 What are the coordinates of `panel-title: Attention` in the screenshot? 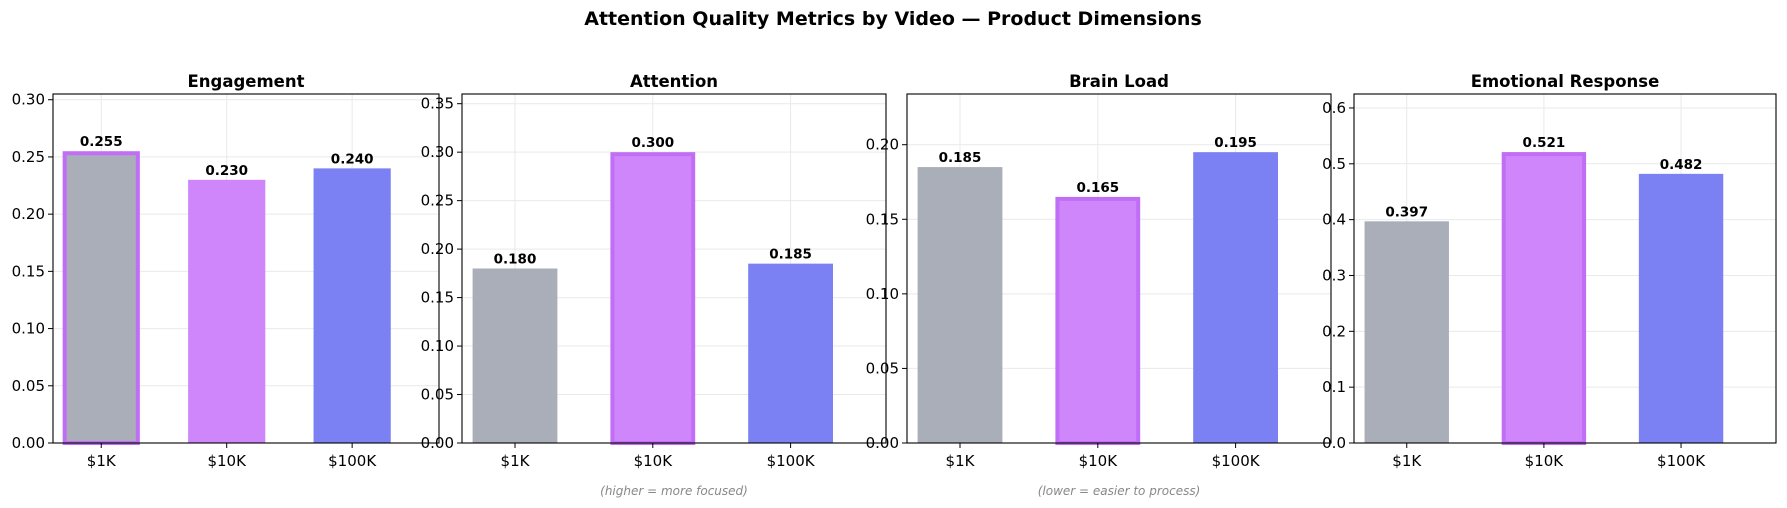 It's located at (674, 81).